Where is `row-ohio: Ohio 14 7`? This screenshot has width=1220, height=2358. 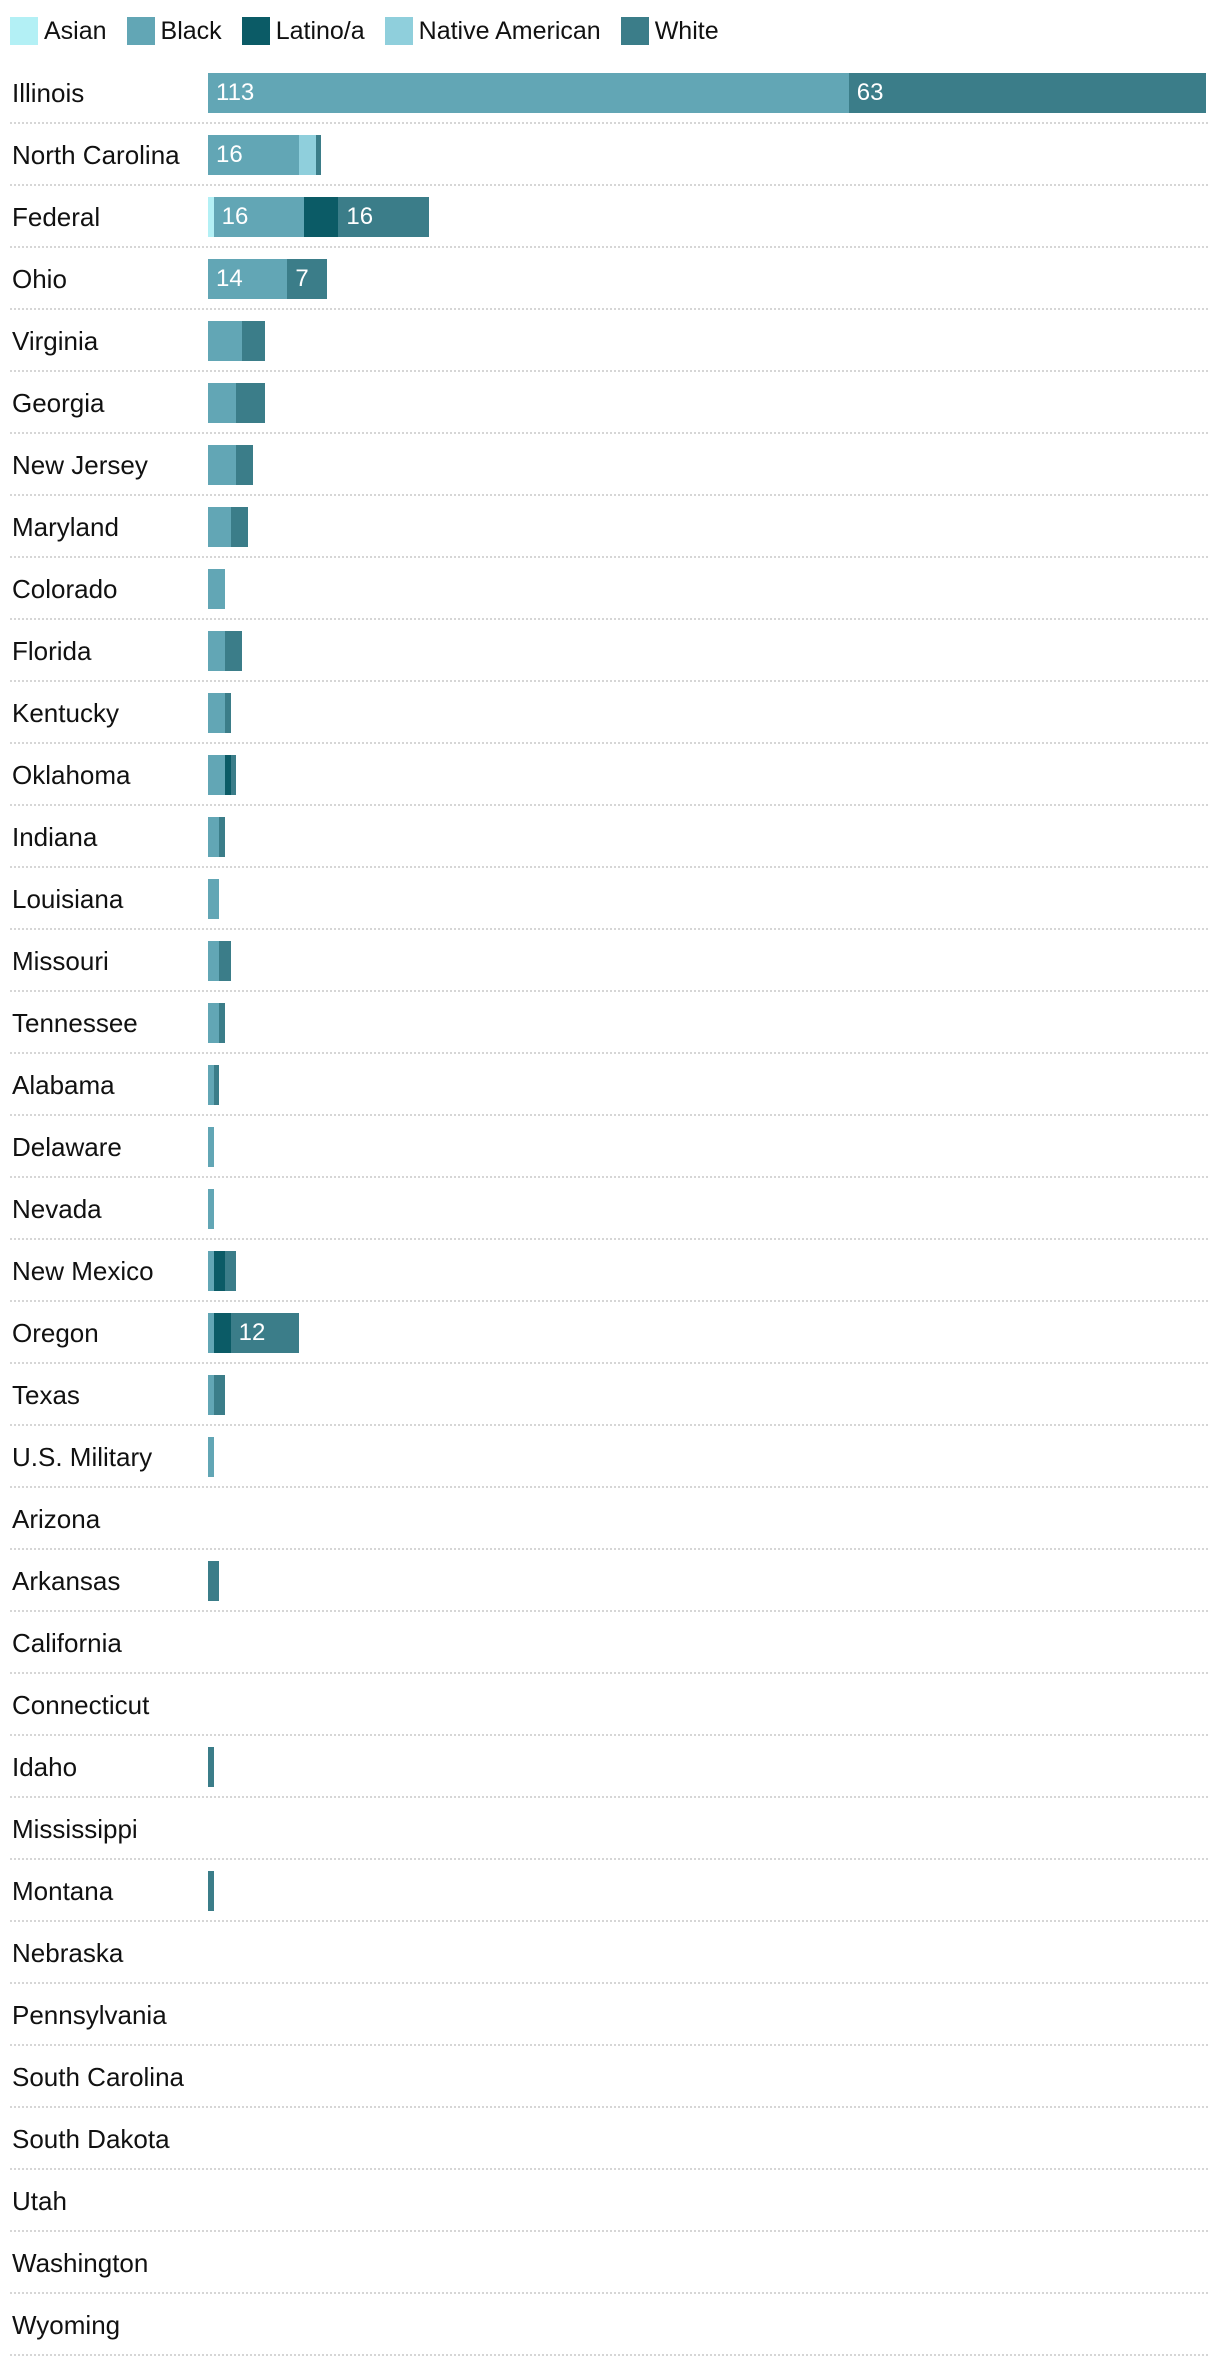 row-ohio: Ohio 14 7 is located at coordinates (610, 279).